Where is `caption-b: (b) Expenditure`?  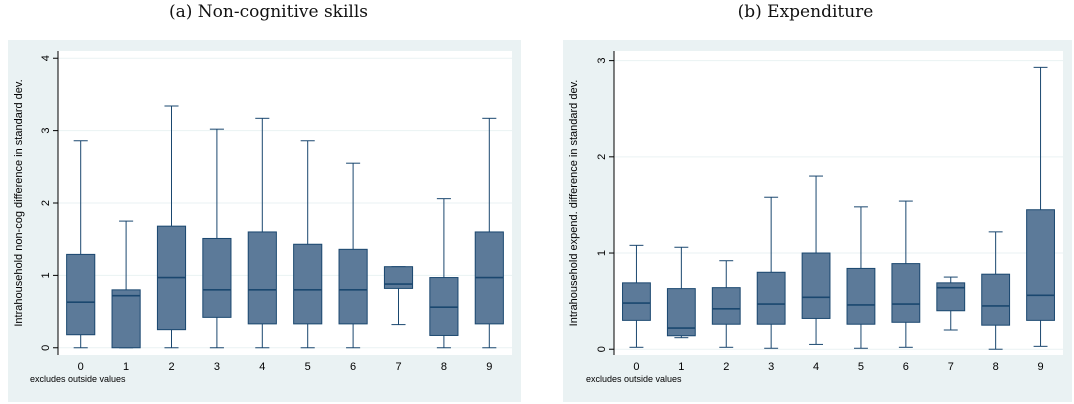 caption-b: (b) Expenditure is located at coordinates (805, 12).